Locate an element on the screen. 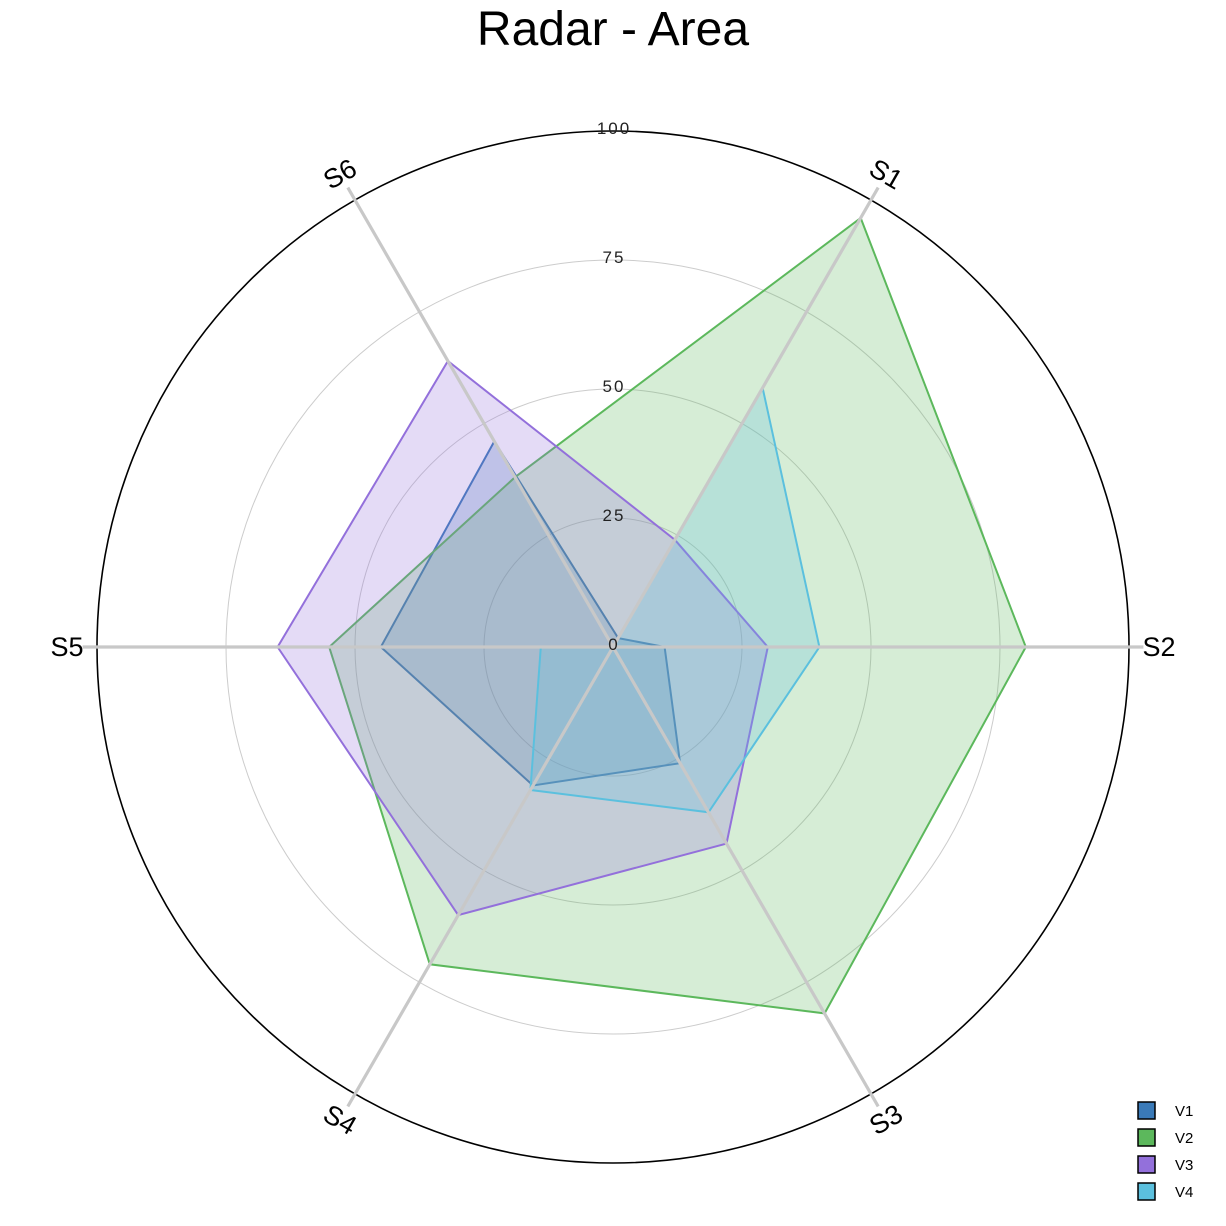 Image resolution: width=1226 pixels, height=1226 pixels. legend-label-v4: V4 is located at coordinates (1184, 1192).